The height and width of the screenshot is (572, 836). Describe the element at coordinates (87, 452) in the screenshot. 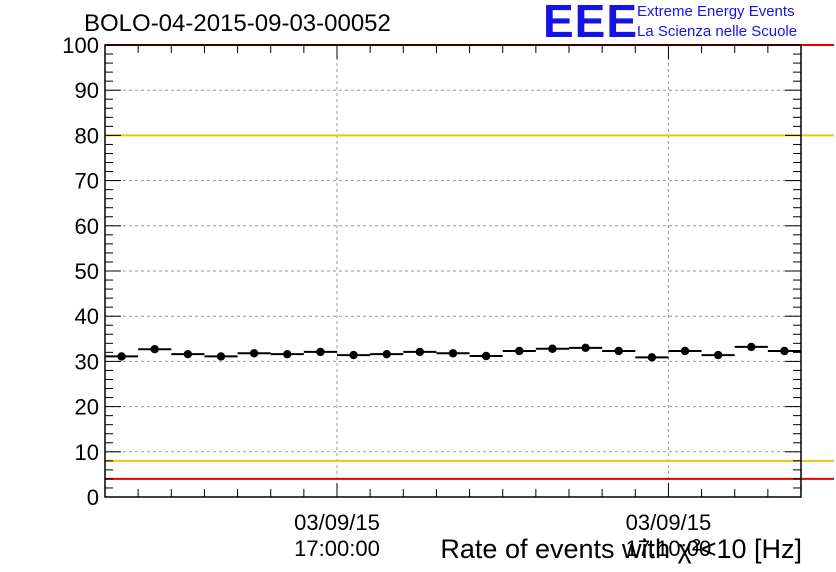

I see `y-tick-label: 10` at that location.